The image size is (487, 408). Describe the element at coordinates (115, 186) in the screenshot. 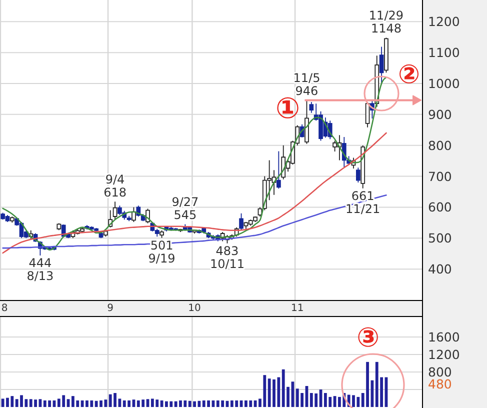

I see `annotation: 9/4 618` at that location.